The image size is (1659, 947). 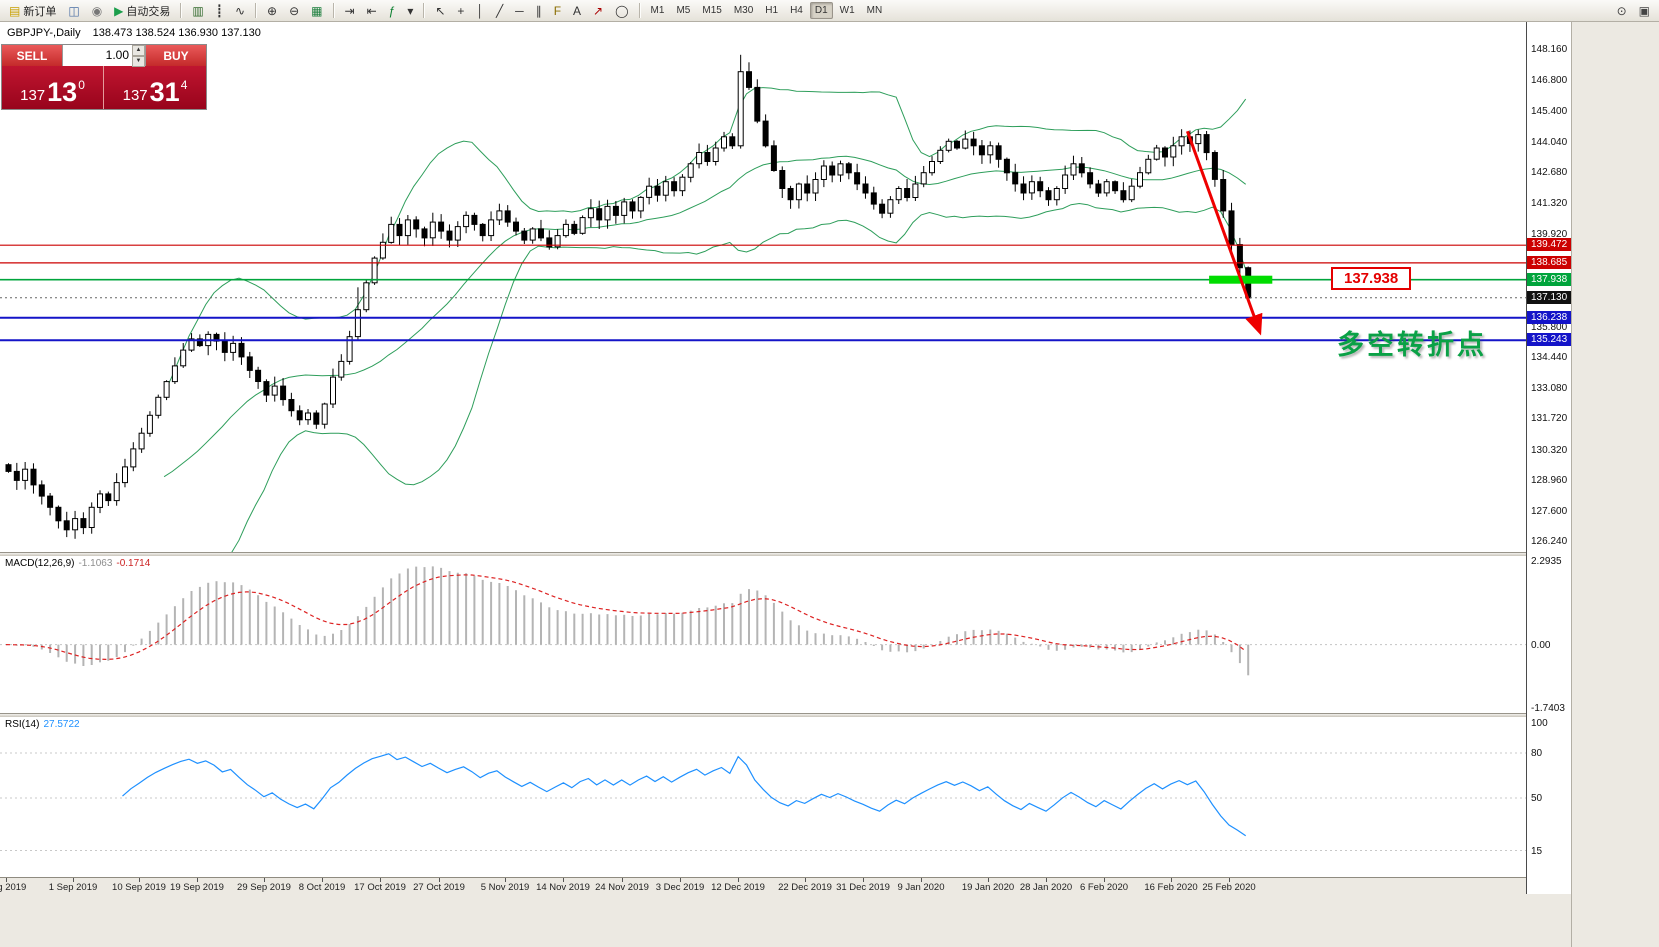 What do you see at coordinates (499, 10) in the screenshot?
I see `trendline-icon: ╱` at bounding box center [499, 10].